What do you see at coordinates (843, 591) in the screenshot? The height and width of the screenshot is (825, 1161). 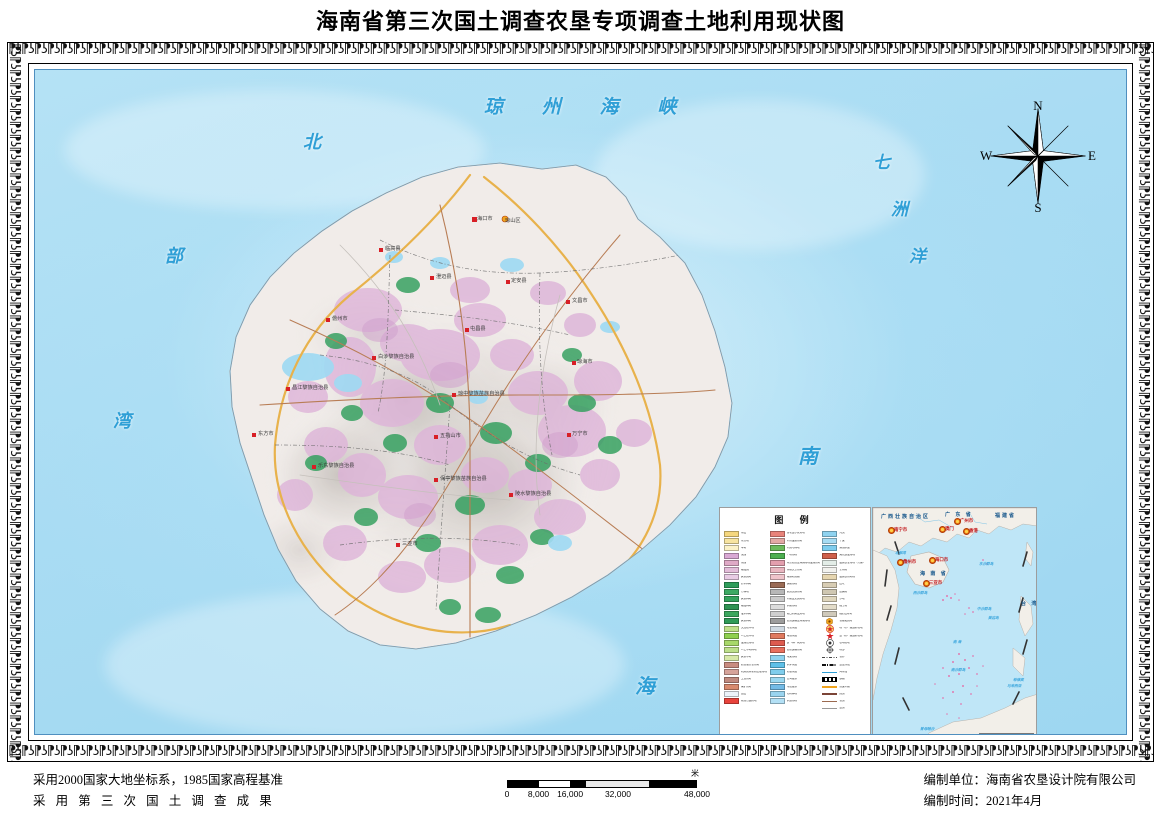 I see `legend-item-label: 盐碱地` at bounding box center [843, 591].